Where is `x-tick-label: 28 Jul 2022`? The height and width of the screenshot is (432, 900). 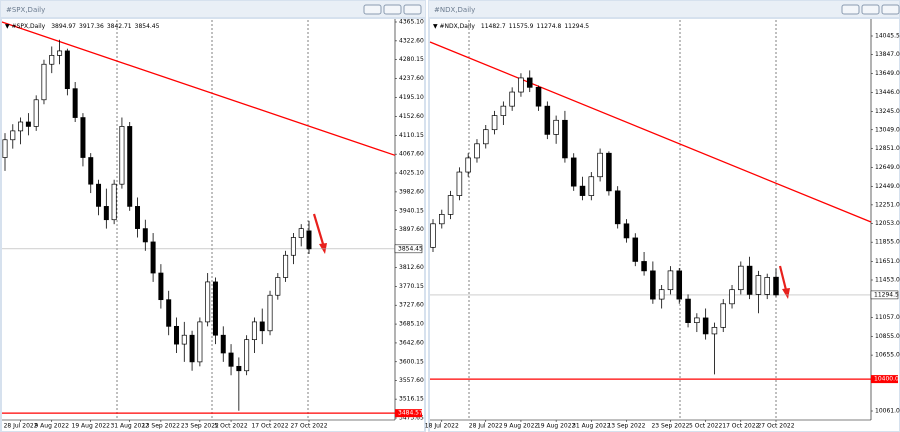
x-tick-label: 28 Jul 2022 is located at coordinates (486, 426).